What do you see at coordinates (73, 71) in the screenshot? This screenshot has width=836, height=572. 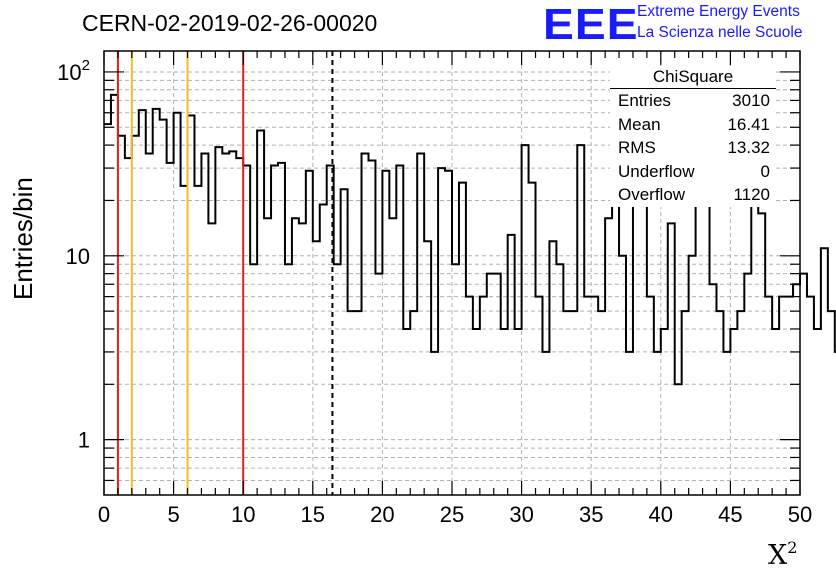 I see `y-tick-label: 102` at bounding box center [73, 71].